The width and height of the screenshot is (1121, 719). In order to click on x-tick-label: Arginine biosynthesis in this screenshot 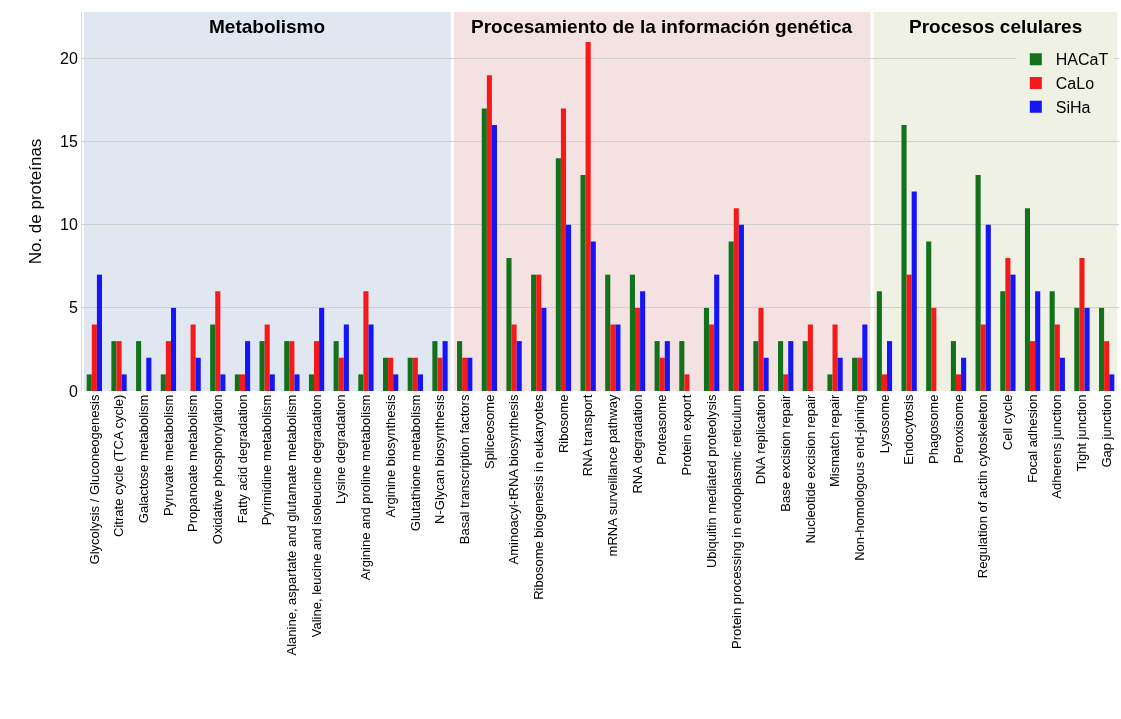, I will do `click(390, 456)`.